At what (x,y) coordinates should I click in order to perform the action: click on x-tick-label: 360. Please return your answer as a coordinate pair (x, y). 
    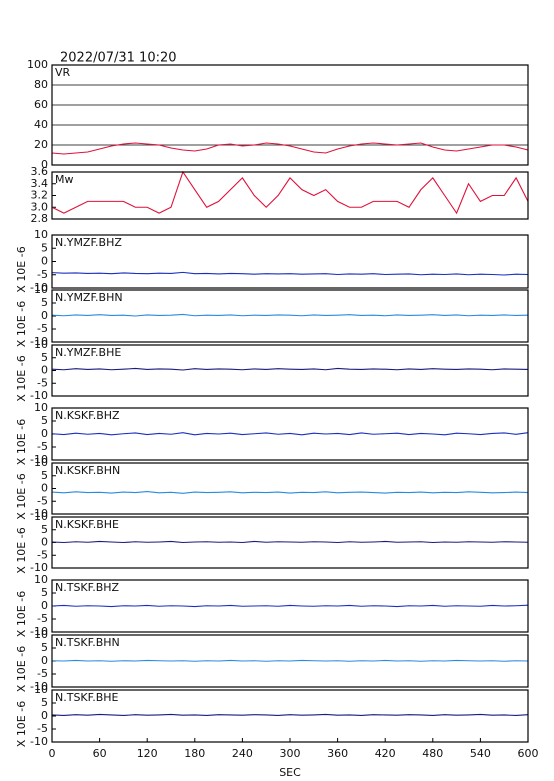
    Looking at the image, I should click on (337, 753).